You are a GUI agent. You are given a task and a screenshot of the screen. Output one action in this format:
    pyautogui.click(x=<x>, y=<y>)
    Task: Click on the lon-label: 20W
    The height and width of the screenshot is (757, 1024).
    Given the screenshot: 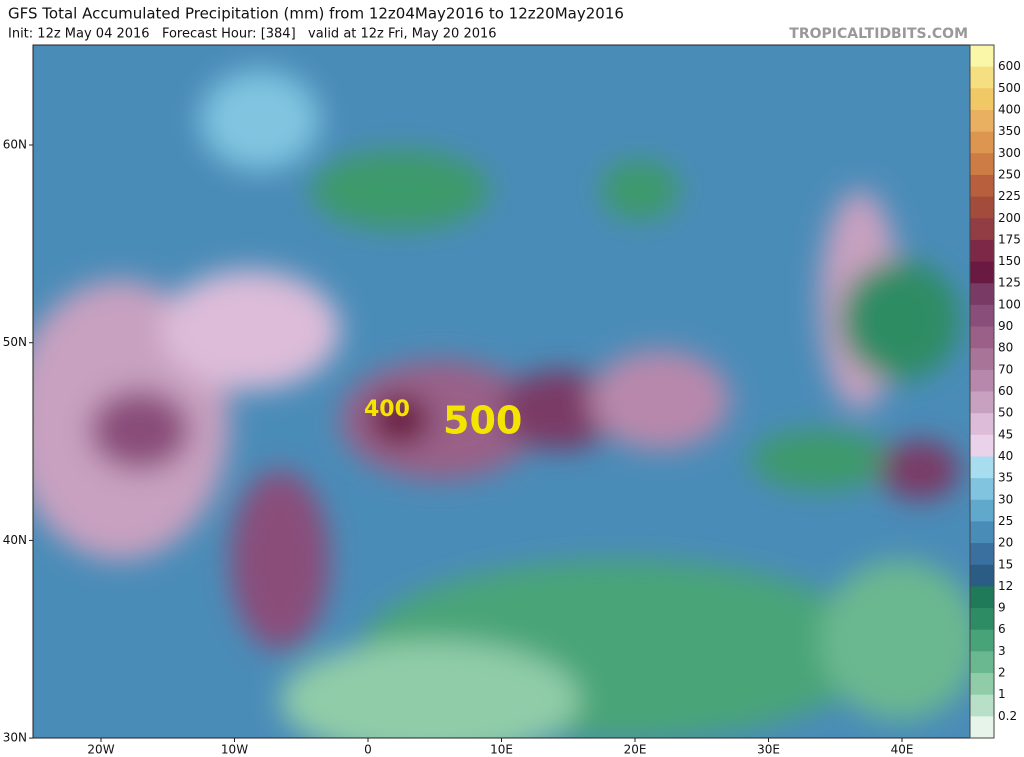 What is the action you would take?
    pyautogui.click(x=100, y=750)
    